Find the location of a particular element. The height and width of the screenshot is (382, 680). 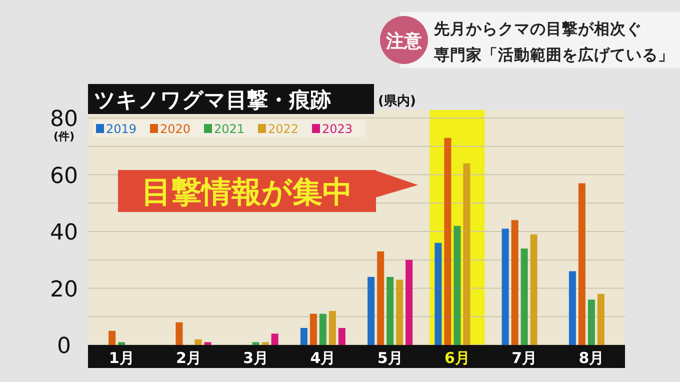

y-tick-label: 40 is located at coordinates (64, 233).